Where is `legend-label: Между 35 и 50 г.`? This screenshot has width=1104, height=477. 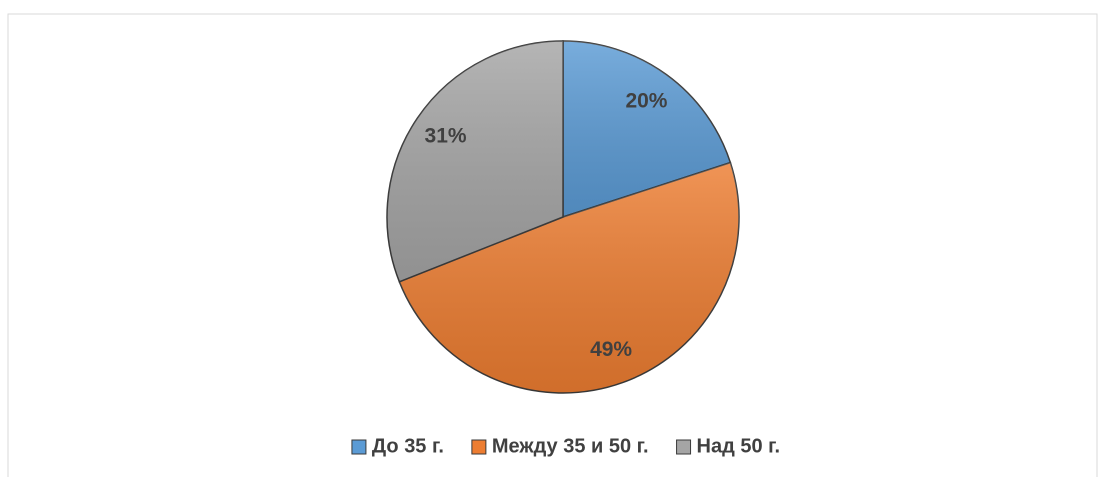
legend-label: Между 35 и 50 г. is located at coordinates (570, 446).